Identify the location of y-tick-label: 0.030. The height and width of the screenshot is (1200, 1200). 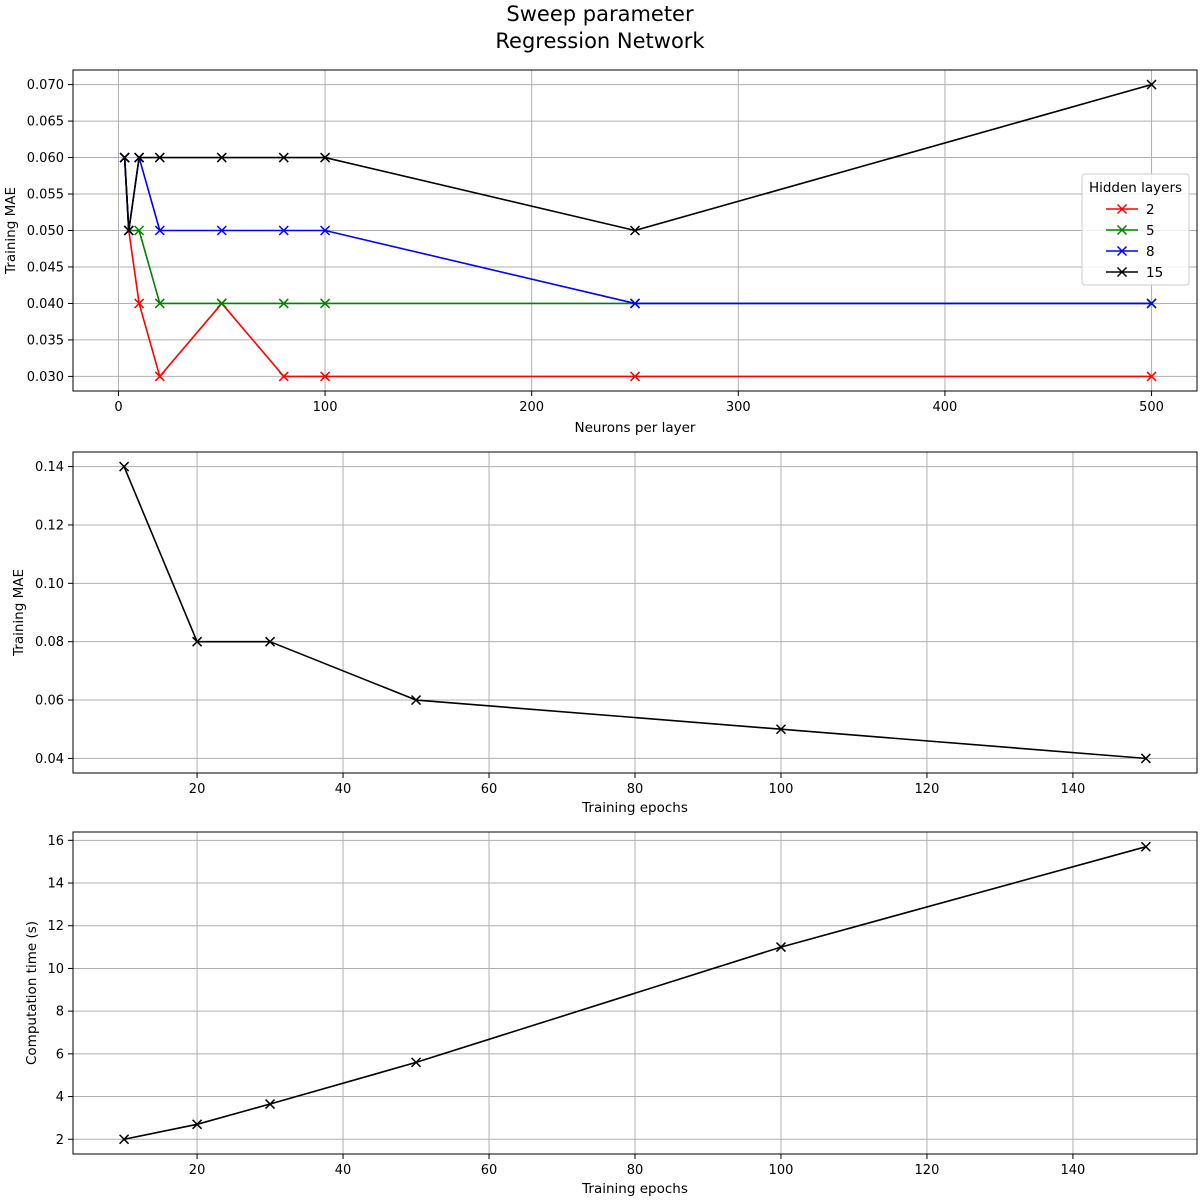
(45, 377).